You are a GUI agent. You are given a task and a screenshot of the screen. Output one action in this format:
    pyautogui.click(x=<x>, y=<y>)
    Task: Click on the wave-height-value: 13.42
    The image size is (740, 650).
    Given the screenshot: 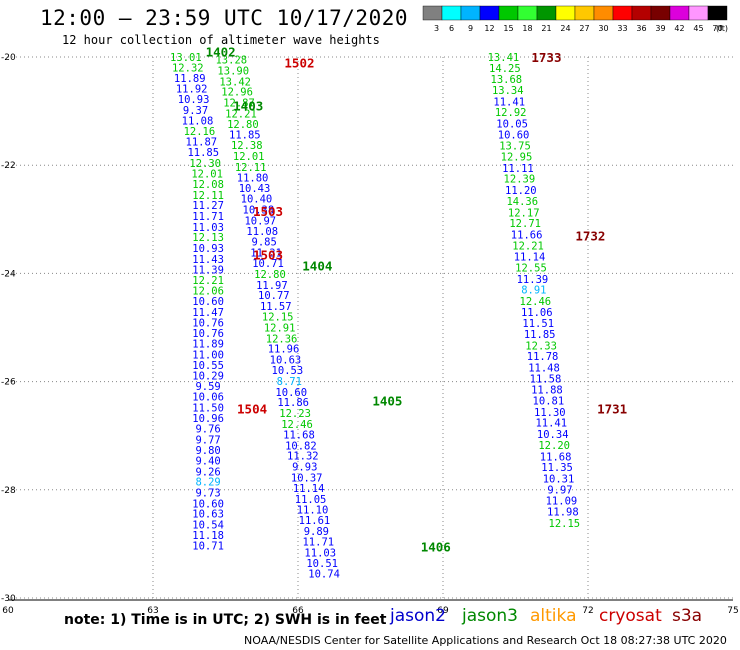 What is the action you would take?
    pyautogui.click(x=235, y=82)
    